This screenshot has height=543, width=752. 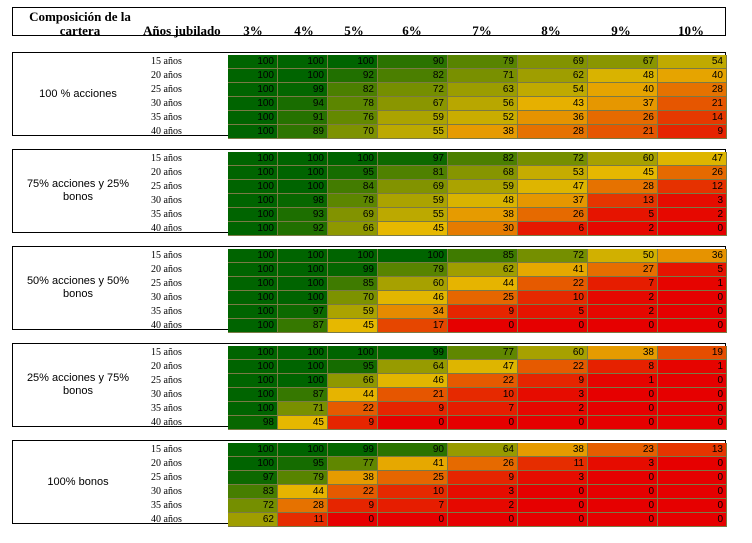 What do you see at coordinates (413, 215) in the screenshot?
I see `success-rate-cell: 55` at bounding box center [413, 215].